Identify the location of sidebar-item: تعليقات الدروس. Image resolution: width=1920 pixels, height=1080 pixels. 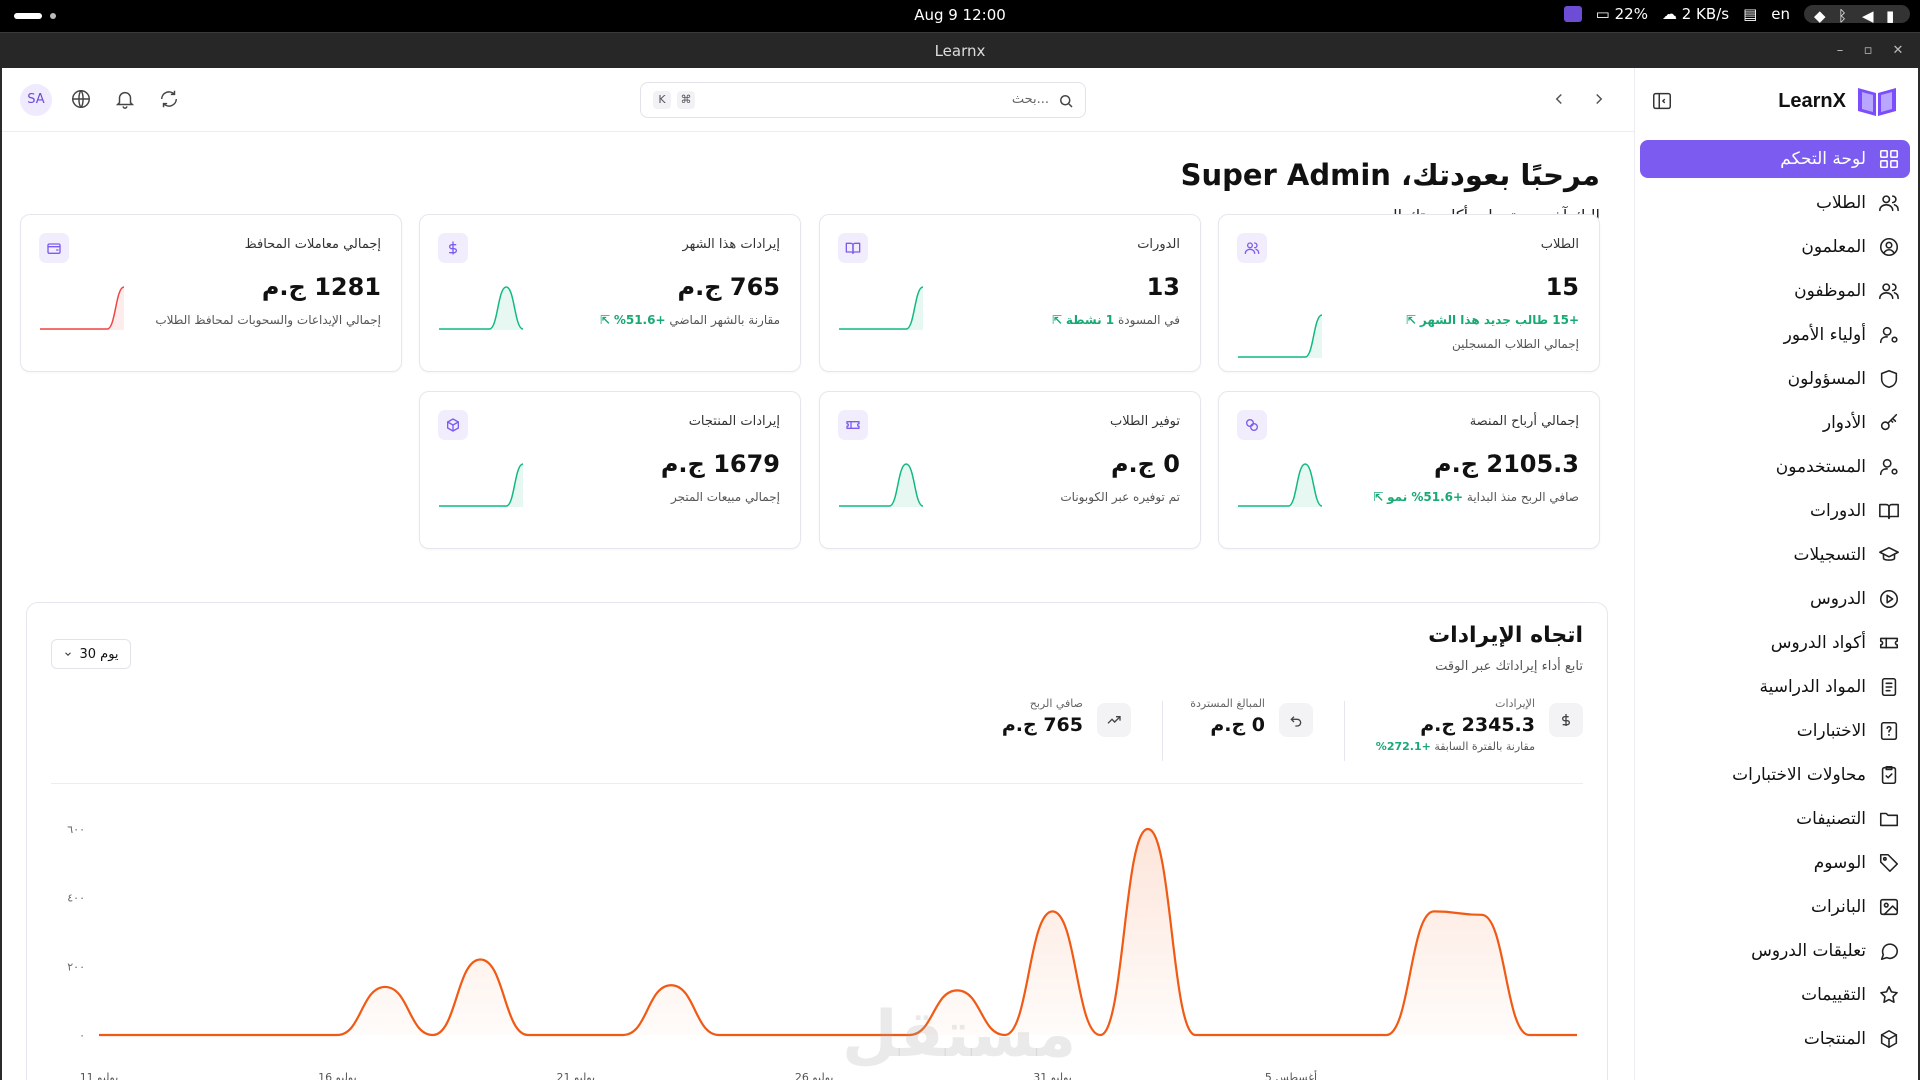
(1775, 951).